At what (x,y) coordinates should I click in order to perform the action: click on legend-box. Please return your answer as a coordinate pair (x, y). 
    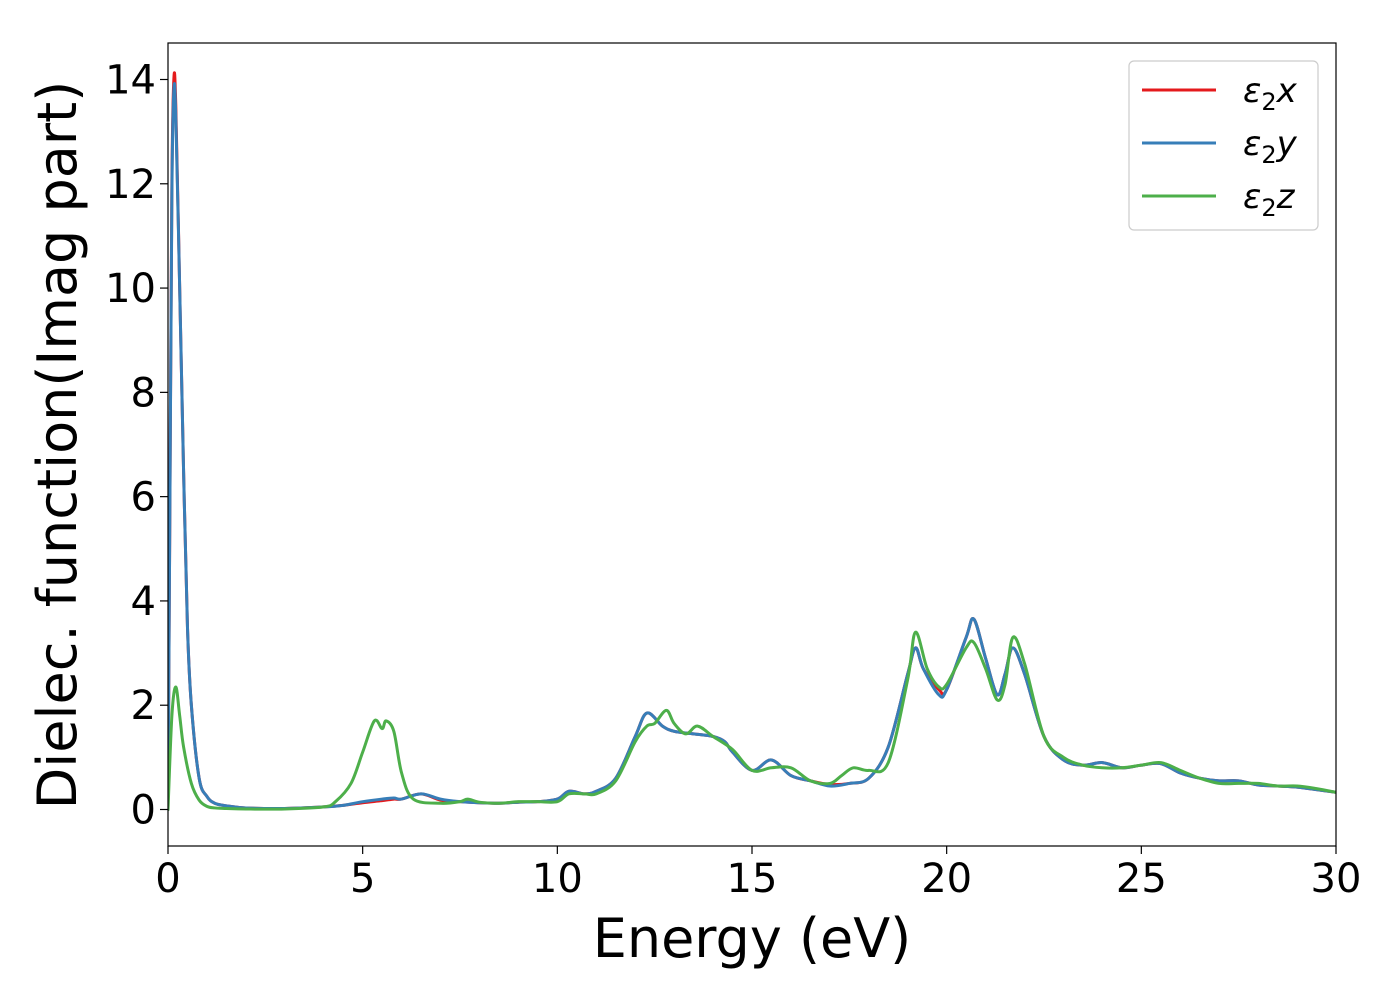
    Looking at the image, I should click on (1223, 145).